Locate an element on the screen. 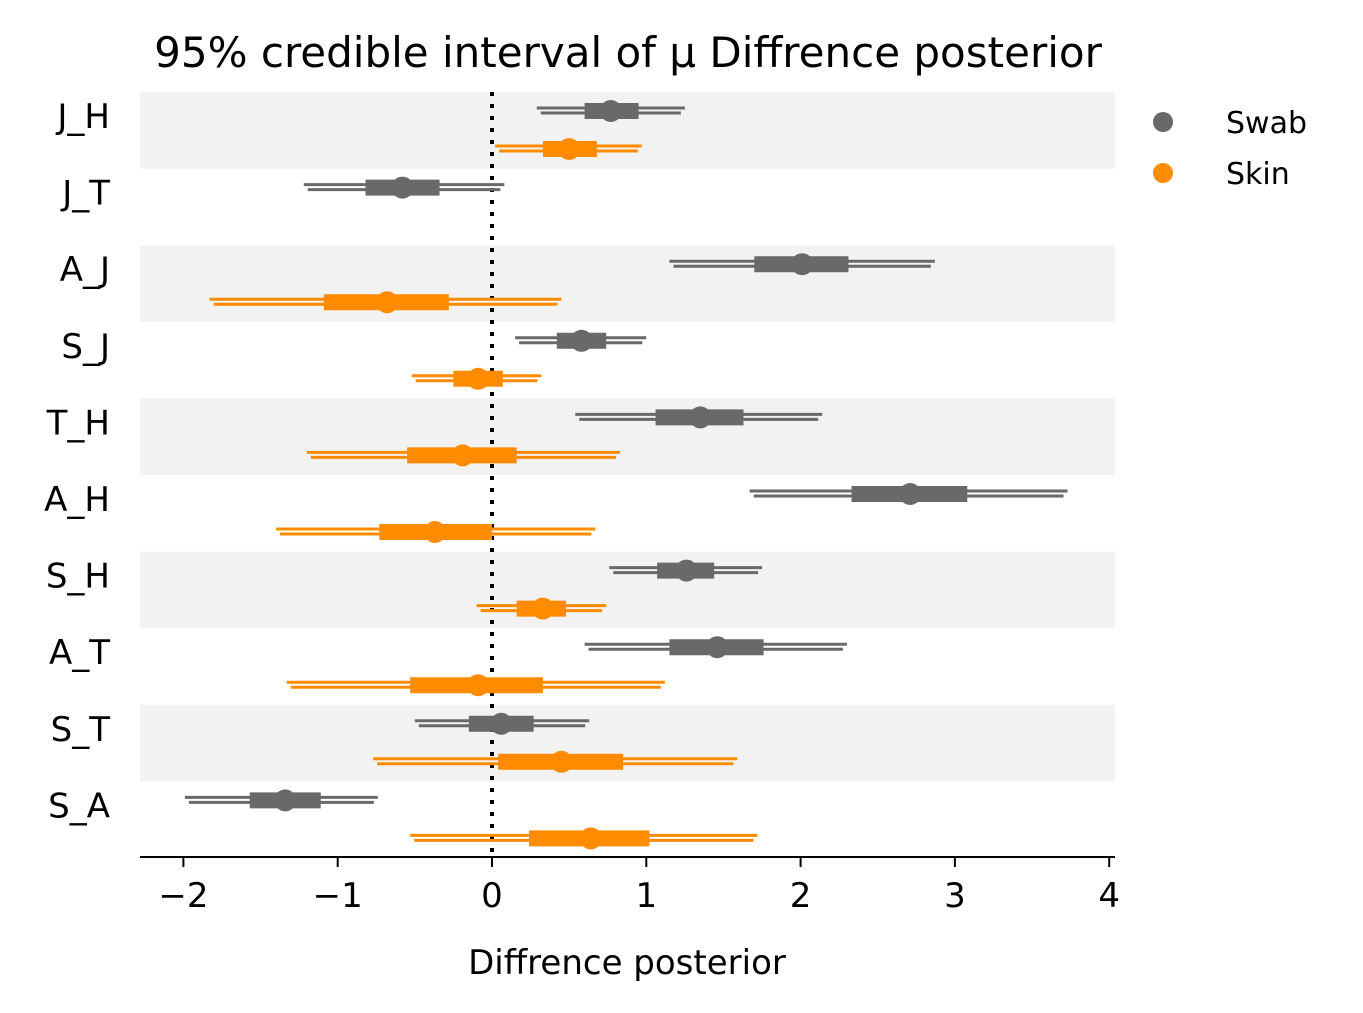 The image size is (1363, 1013). x-tick-label: 2 is located at coordinates (801, 896).